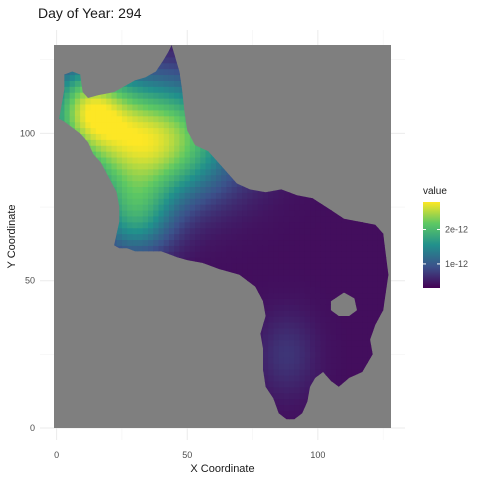 The width and height of the screenshot is (480, 480). I want to click on x-tick-label: 100, so click(317, 455).